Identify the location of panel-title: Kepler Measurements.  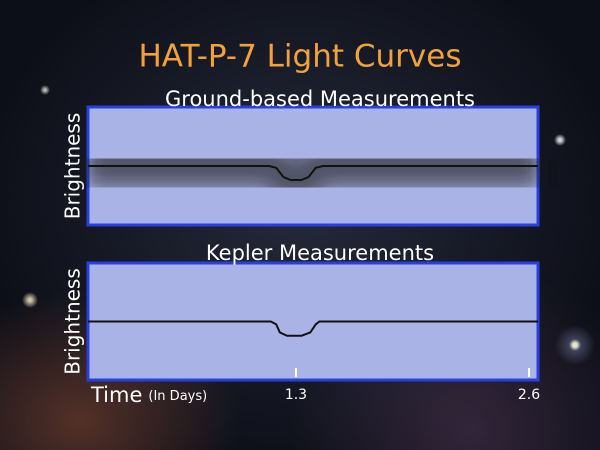
(320, 253).